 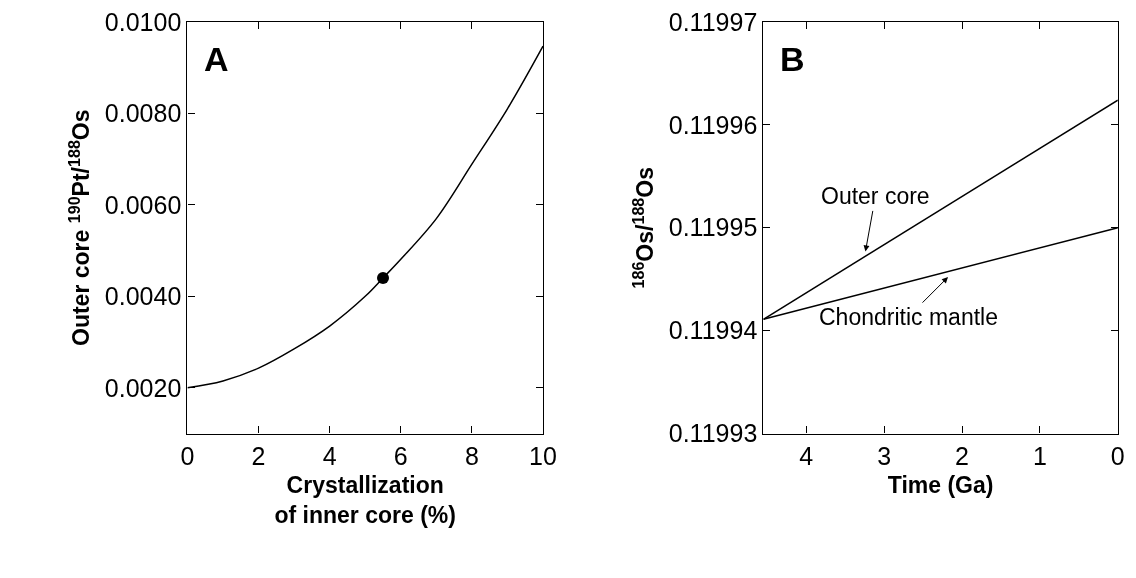 I want to click on x-tick-label: 1, so click(x=1039, y=455).